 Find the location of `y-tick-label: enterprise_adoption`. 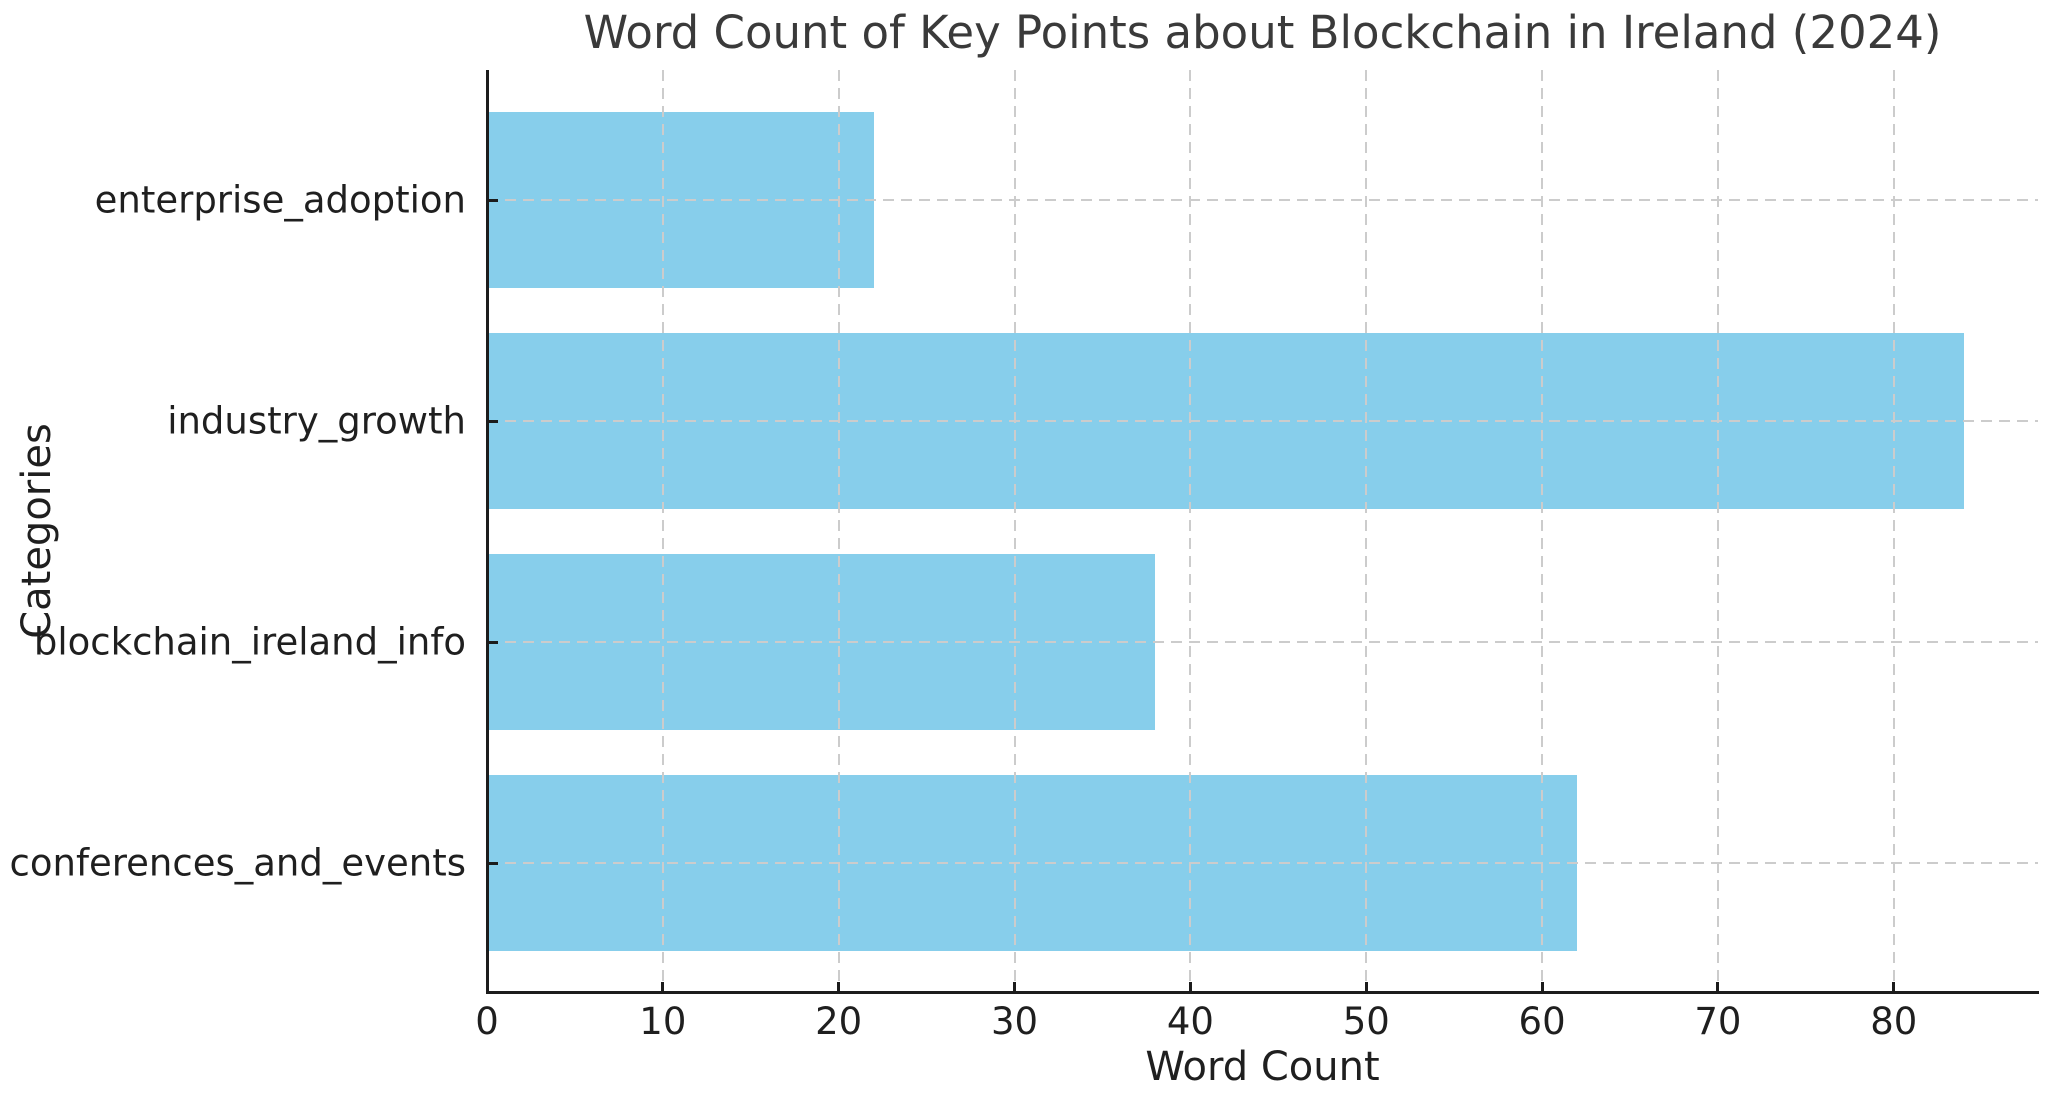

y-tick-label: enterprise_adoption is located at coordinates (280, 200).